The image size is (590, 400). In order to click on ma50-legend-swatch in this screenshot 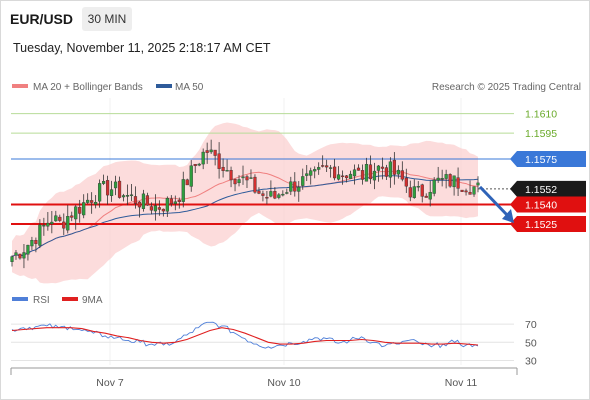, I will do `click(164, 86)`.